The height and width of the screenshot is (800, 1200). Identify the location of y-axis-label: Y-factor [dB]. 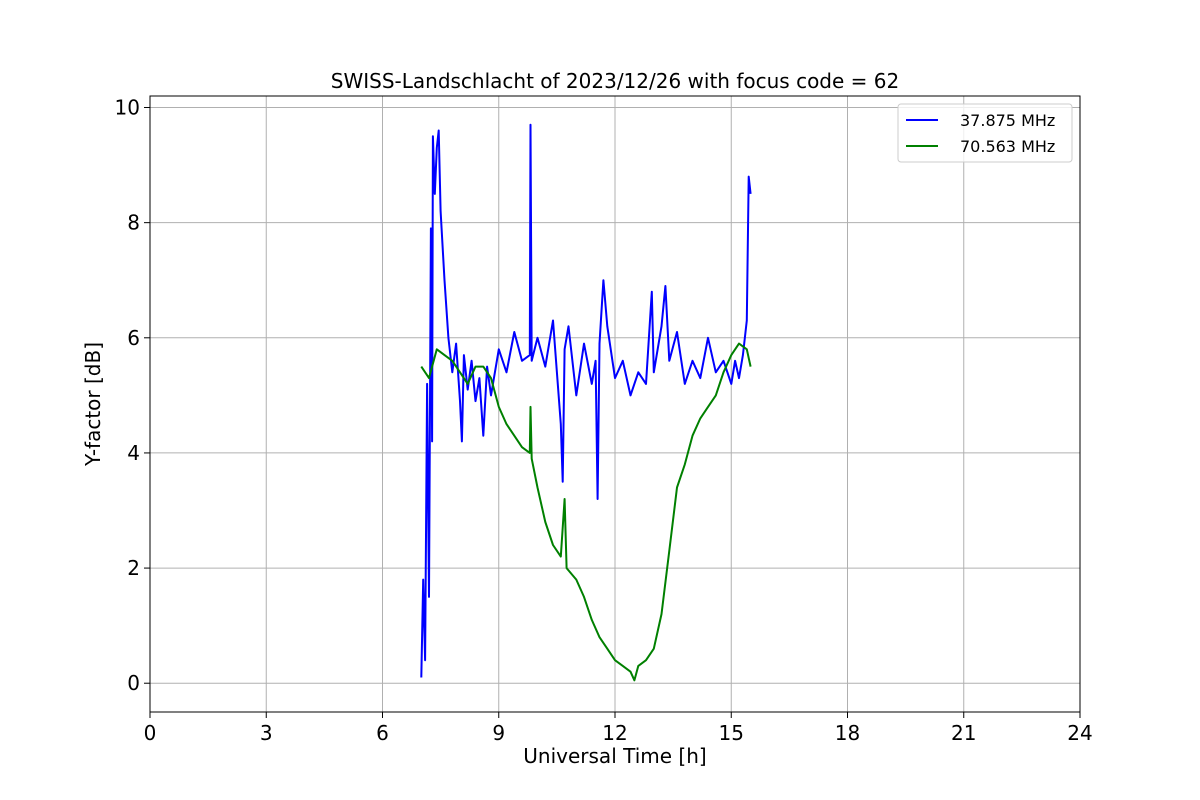
(93, 404).